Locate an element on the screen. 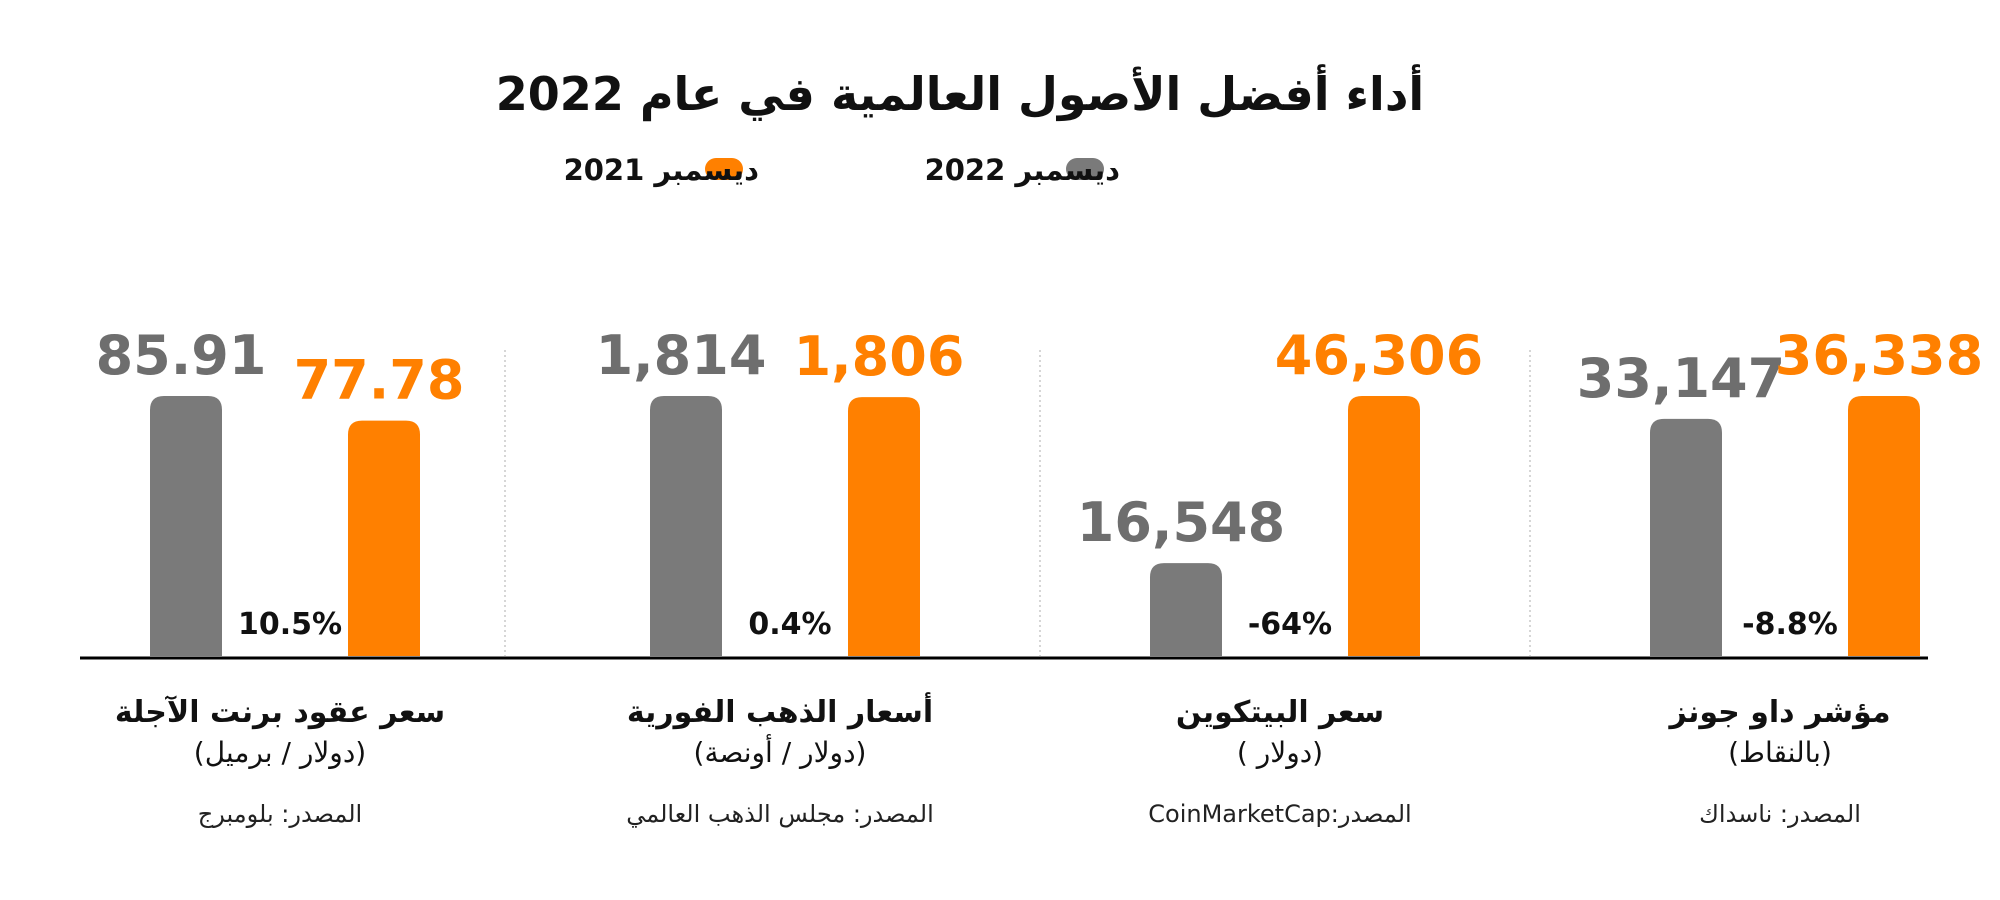  value-label-dec-2021: 36,338 is located at coordinates (1879, 355).